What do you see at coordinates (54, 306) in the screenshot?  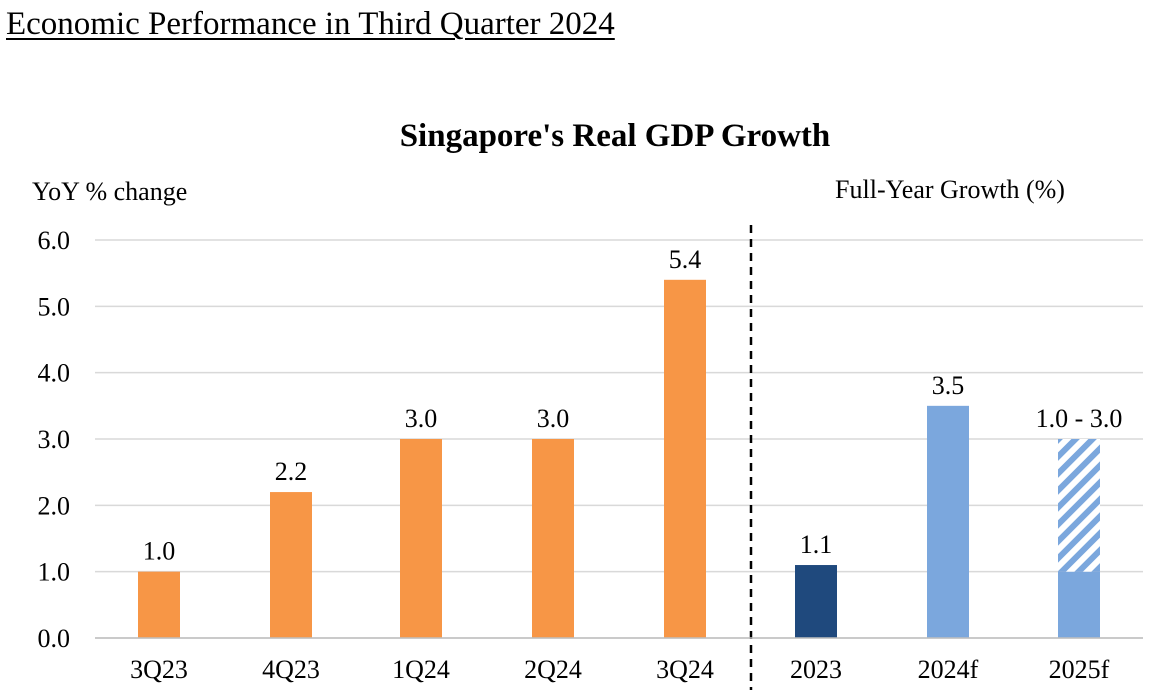 I see `y-tick-label: 5.0` at bounding box center [54, 306].